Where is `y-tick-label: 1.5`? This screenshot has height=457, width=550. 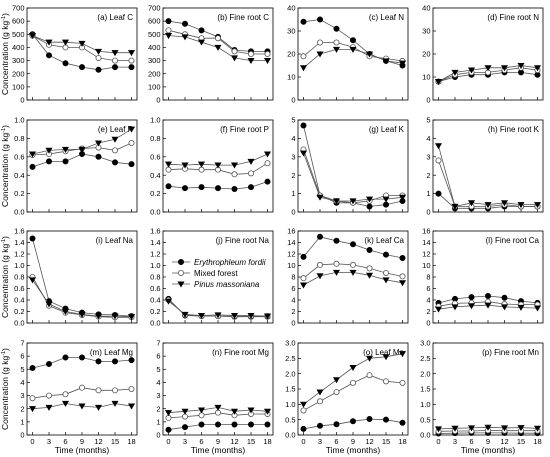
y-tick-label: 1.5 is located at coordinates (290, 389).